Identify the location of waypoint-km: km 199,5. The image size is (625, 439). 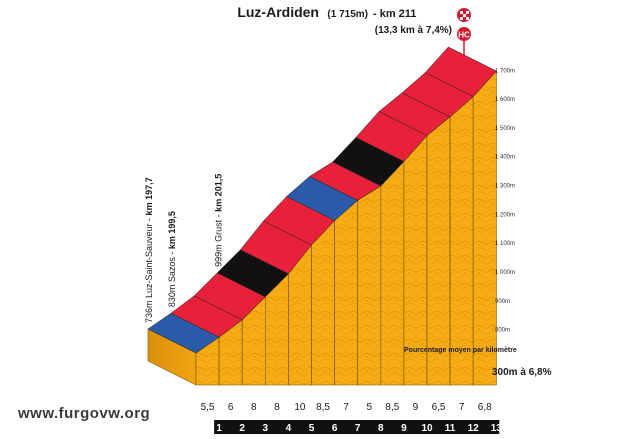
(172, 230).